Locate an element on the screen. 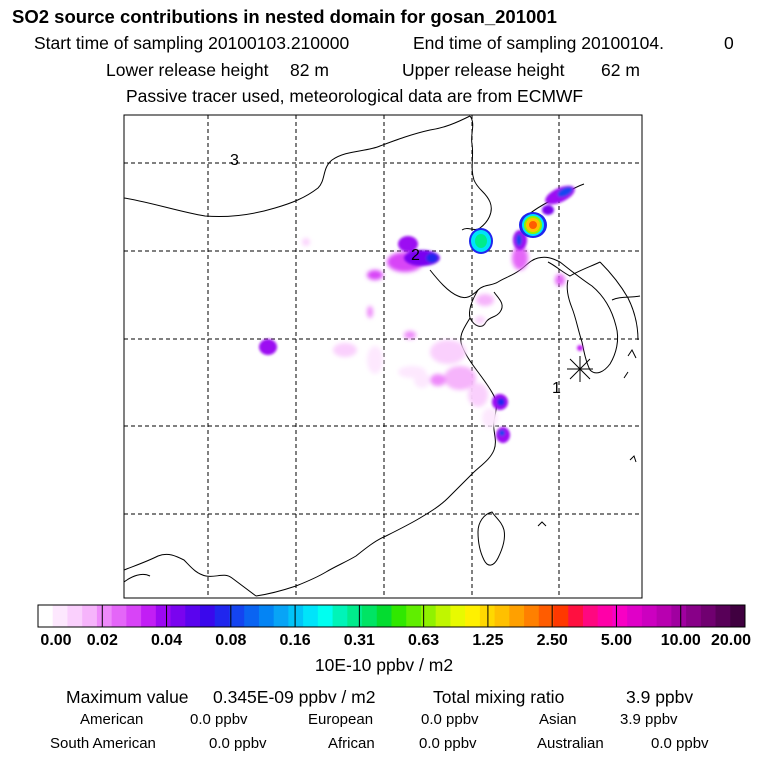 Image resolution: width=768 pixels, height=768 pixels. taiwan is located at coordinates (491, 538).